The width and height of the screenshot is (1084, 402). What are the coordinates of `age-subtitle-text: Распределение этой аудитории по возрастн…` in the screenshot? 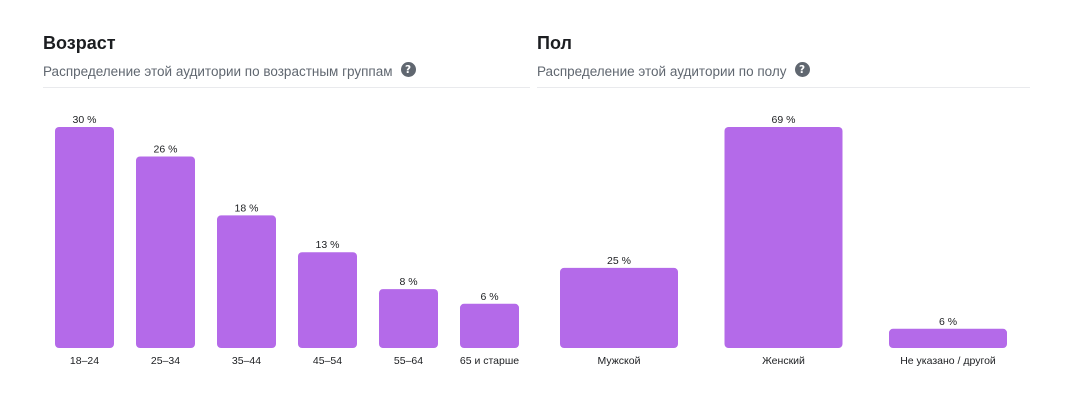 It's located at (218, 71).